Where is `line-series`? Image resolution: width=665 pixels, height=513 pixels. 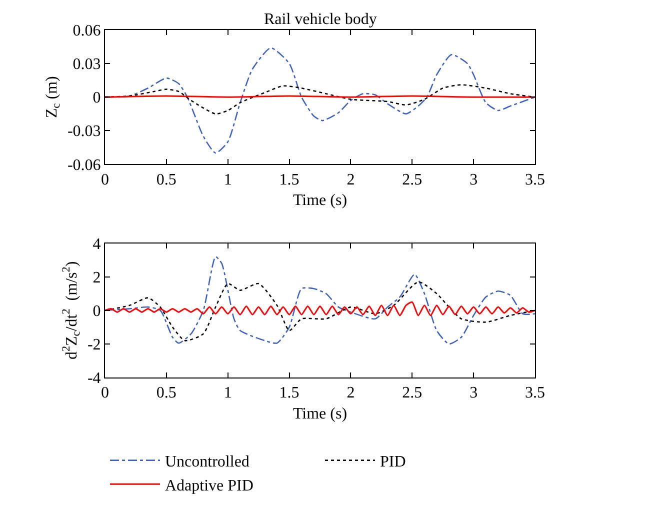
line-series is located at coordinates (320, 308).